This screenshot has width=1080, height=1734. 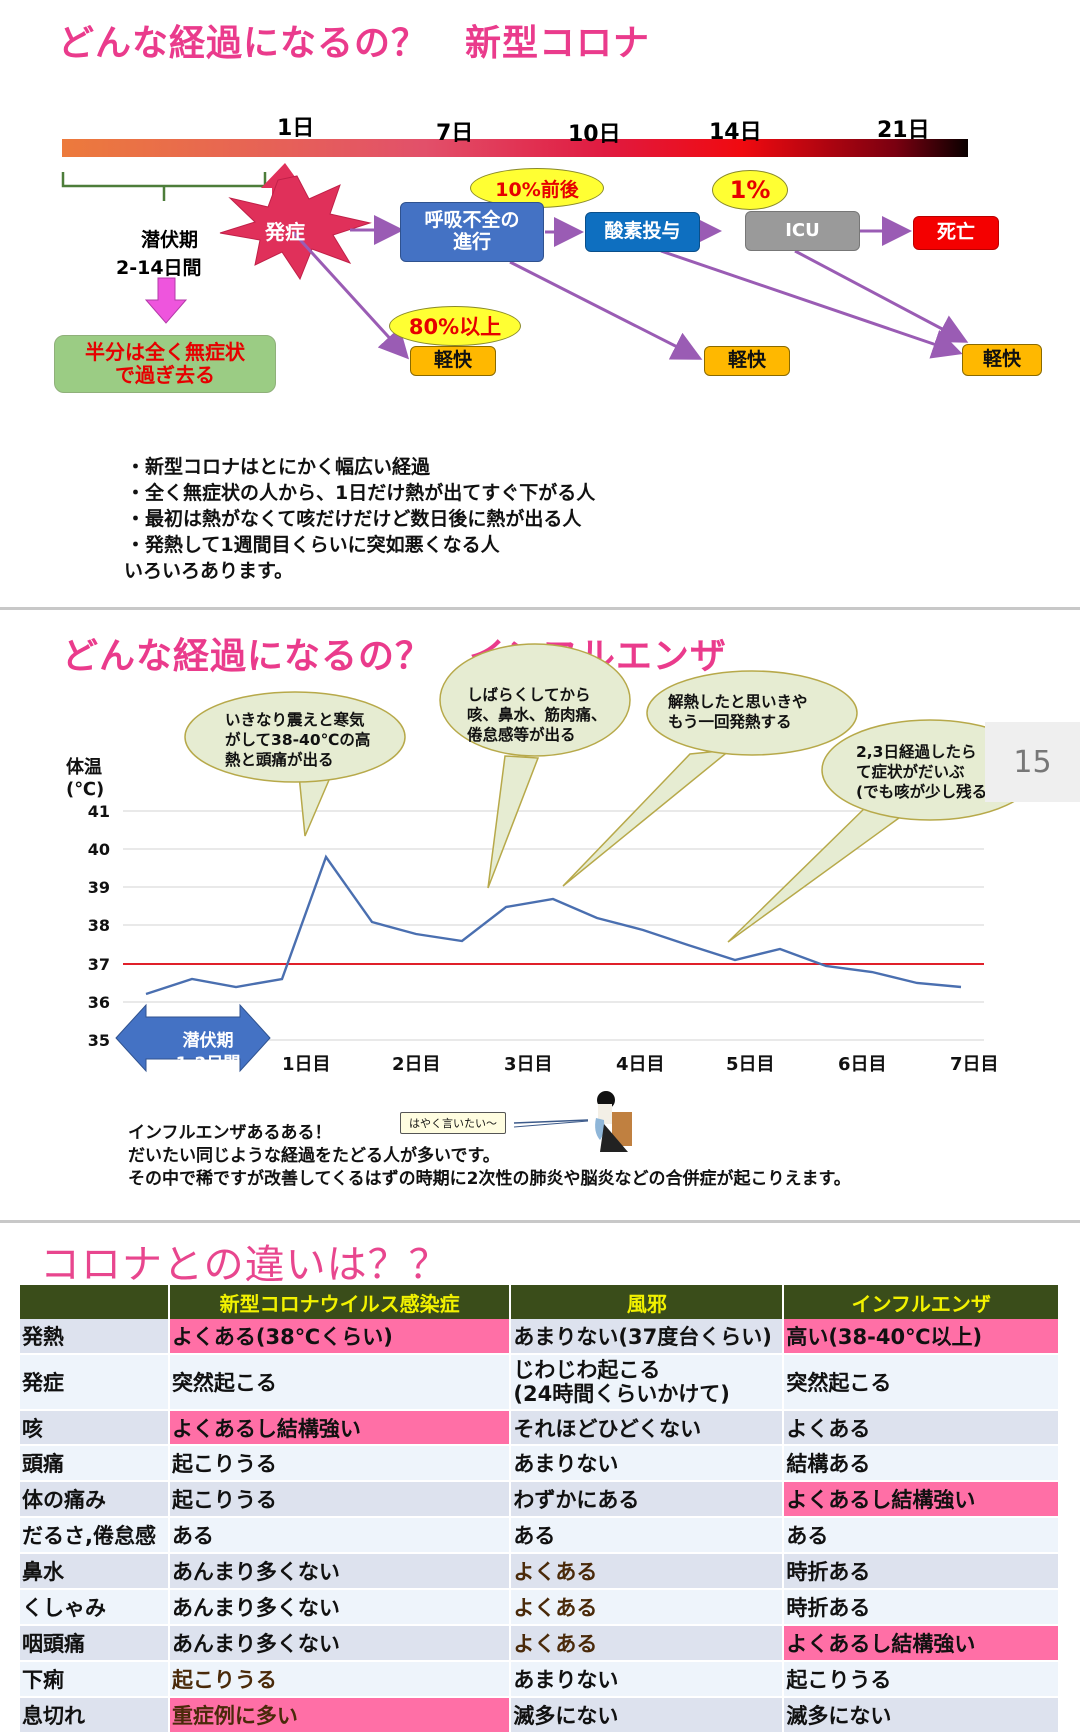 I want to click on callout-line: 倦怠感等が出る, so click(x=521, y=735).